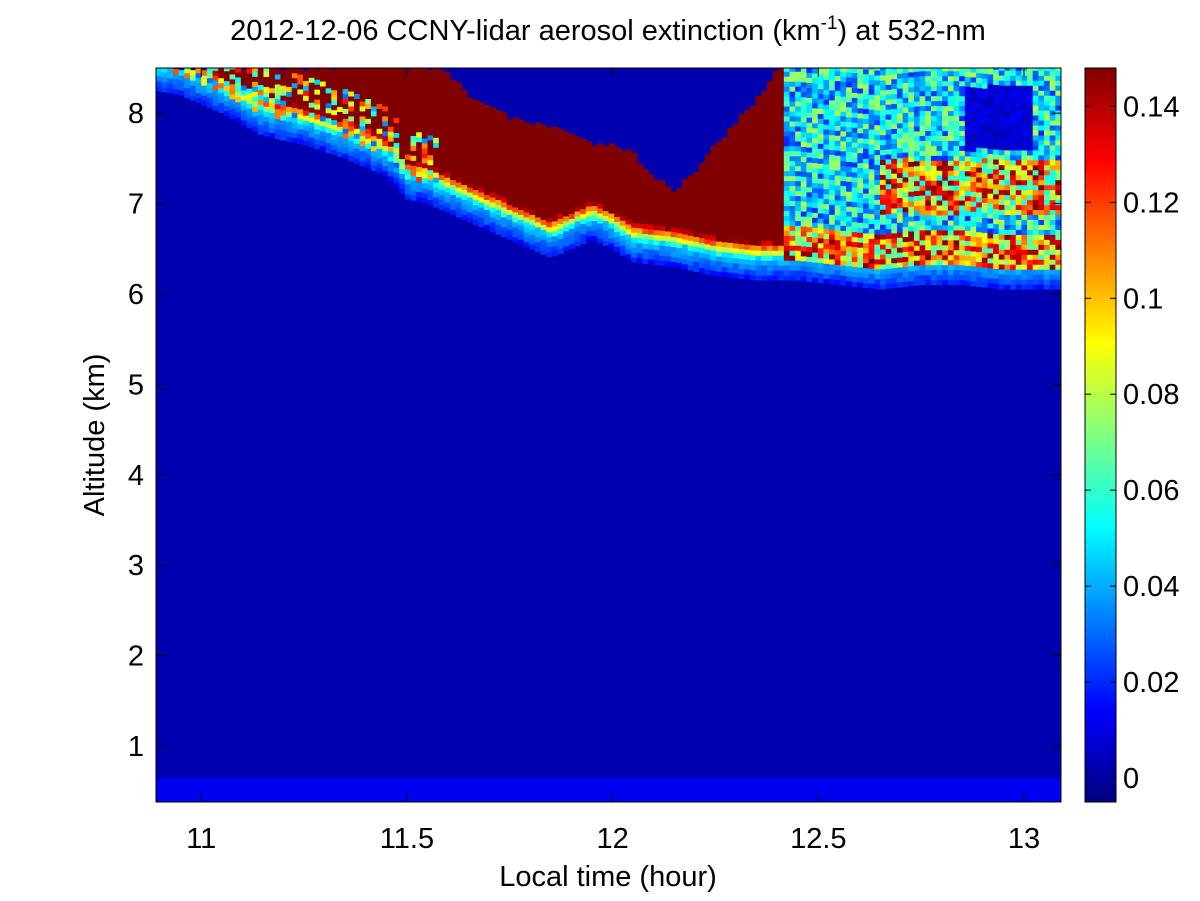 This screenshot has width=1200, height=901. I want to click on colorbar-tick-label: 0.06, so click(1151, 491).